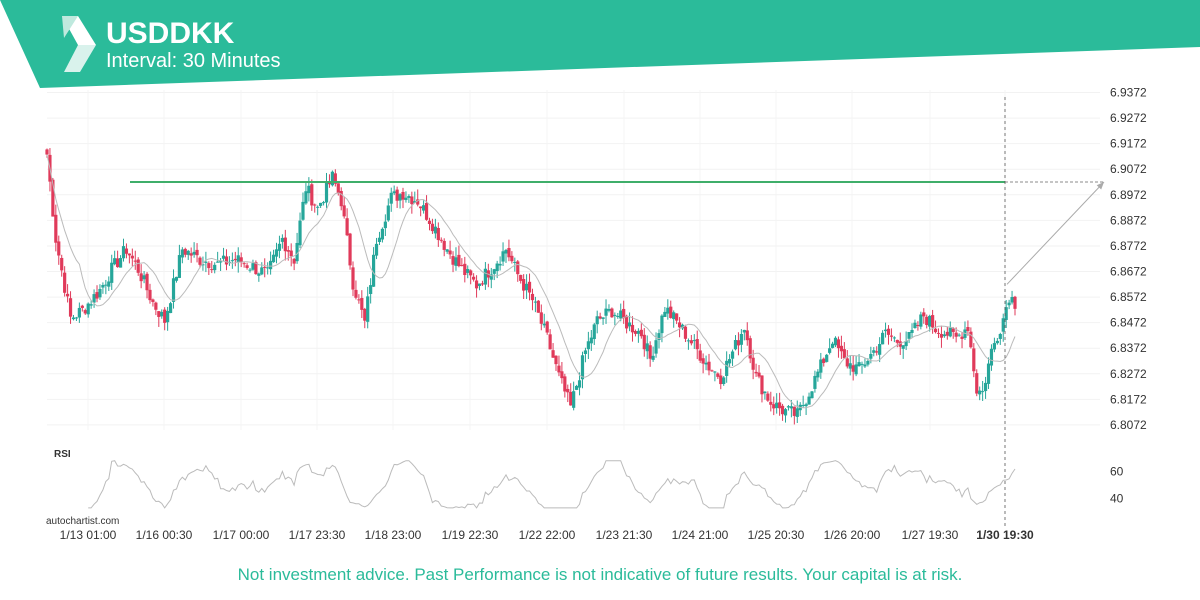  I want to click on rsi-line, so click(552, 484).